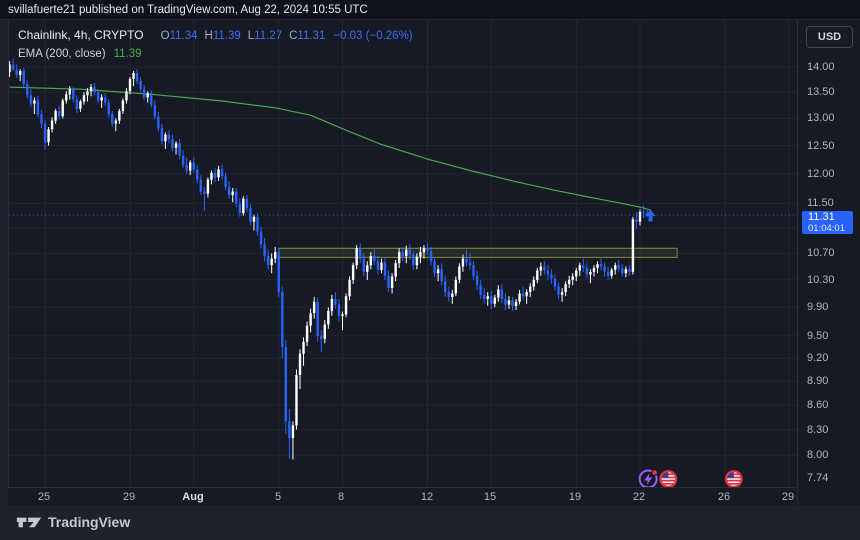 This screenshot has height=540, width=860. What do you see at coordinates (268, 36) in the screenshot?
I see `low-value: 11.27` at bounding box center [268, 36].